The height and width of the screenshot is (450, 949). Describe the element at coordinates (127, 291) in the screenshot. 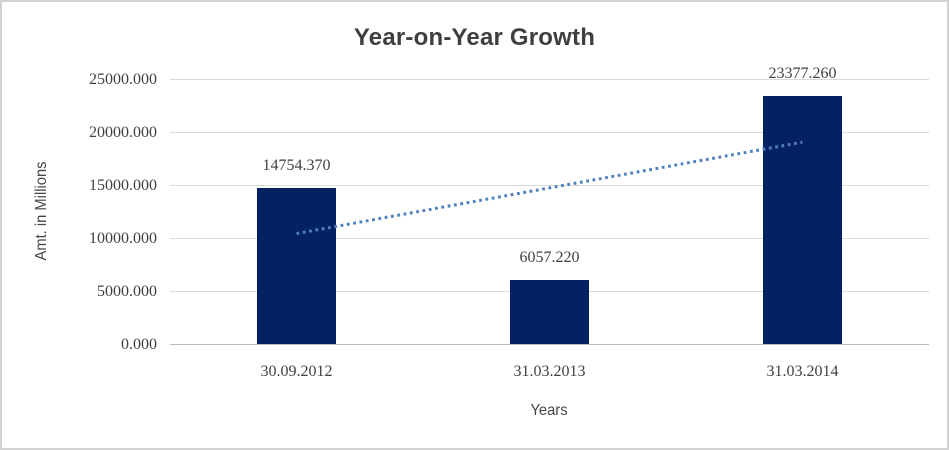

I see `y-tick-label: 5000.000` at that location.